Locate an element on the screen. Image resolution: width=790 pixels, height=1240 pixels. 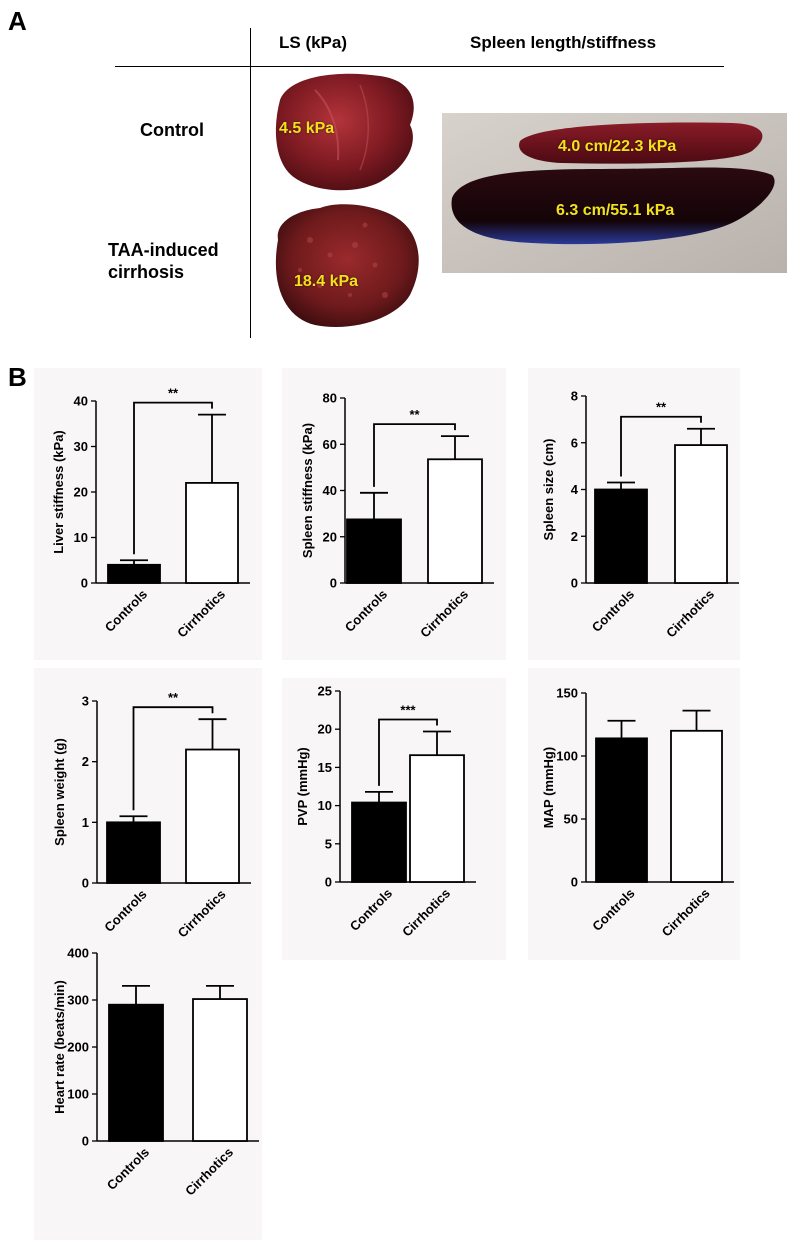
liver-control-label: 4.5 kPa is located at coordinates (307, 128).